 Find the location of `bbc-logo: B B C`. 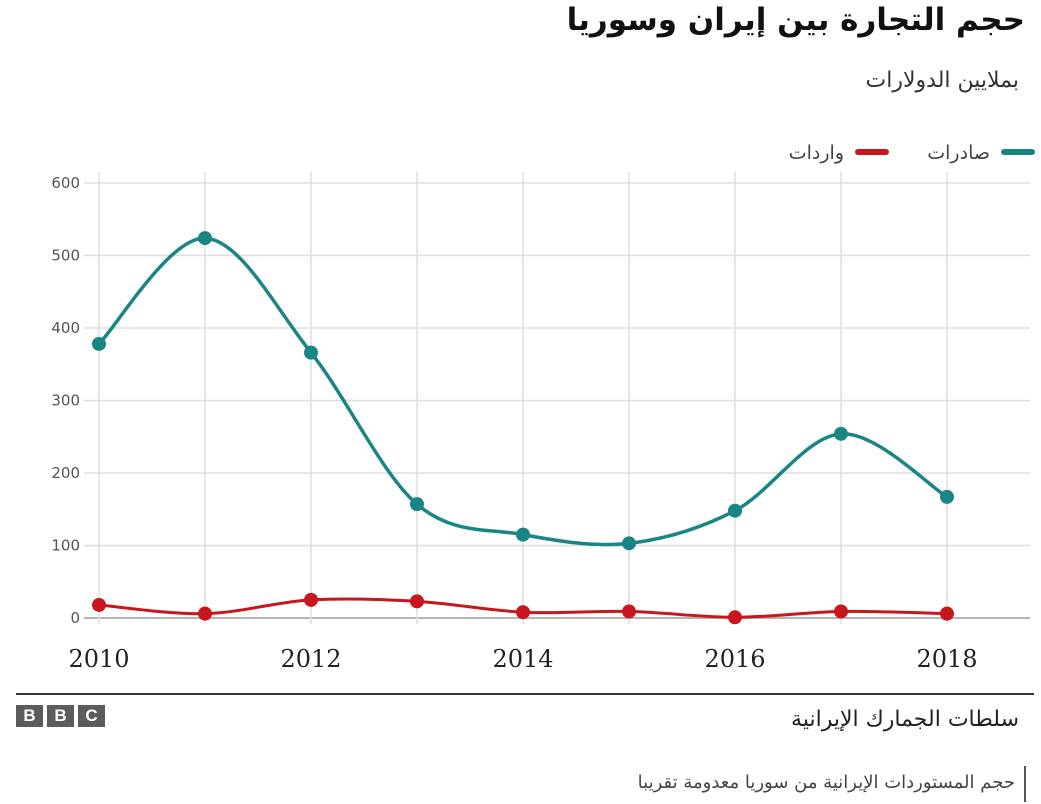

bbc-logo: B B C is located at coordinates (60, 716).